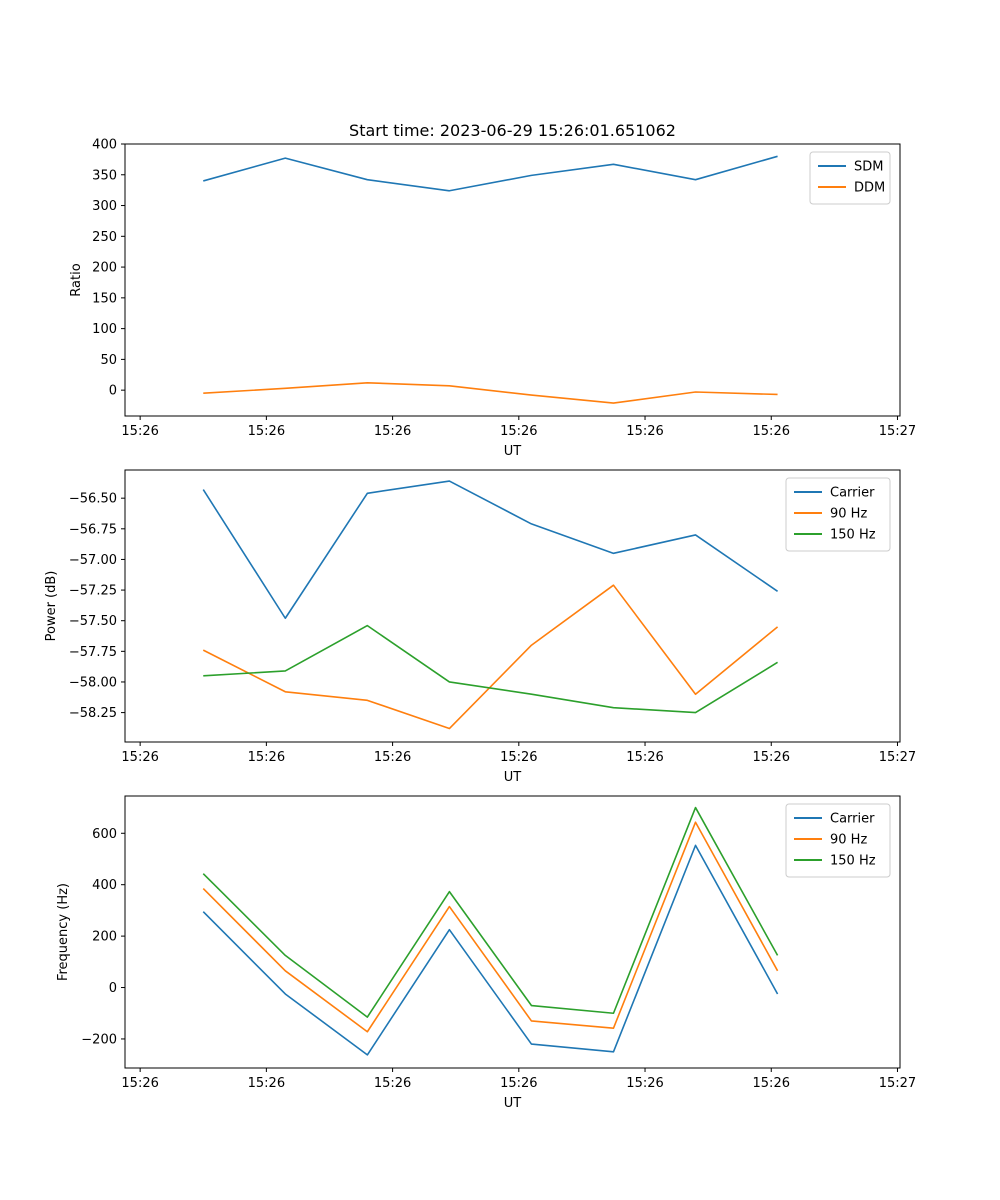  I want to click on y-tick-label: −200, so click(99, 1039).